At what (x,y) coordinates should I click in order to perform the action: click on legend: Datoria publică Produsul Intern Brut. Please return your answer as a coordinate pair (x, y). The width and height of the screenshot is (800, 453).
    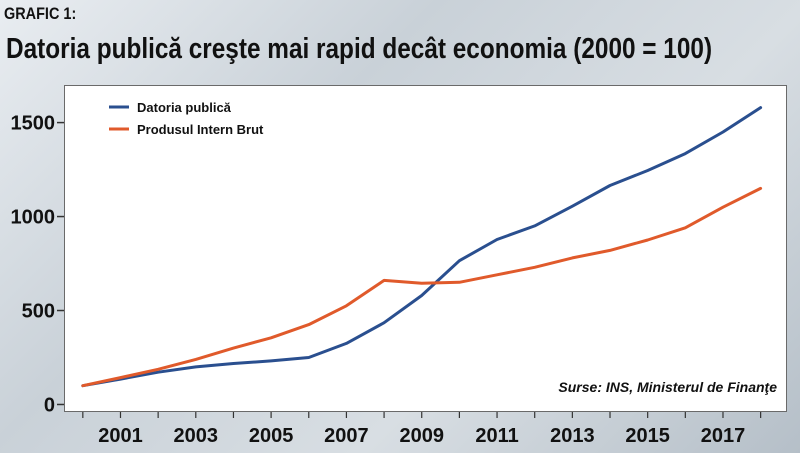
    Looking at the image, I should click on (186, 118).